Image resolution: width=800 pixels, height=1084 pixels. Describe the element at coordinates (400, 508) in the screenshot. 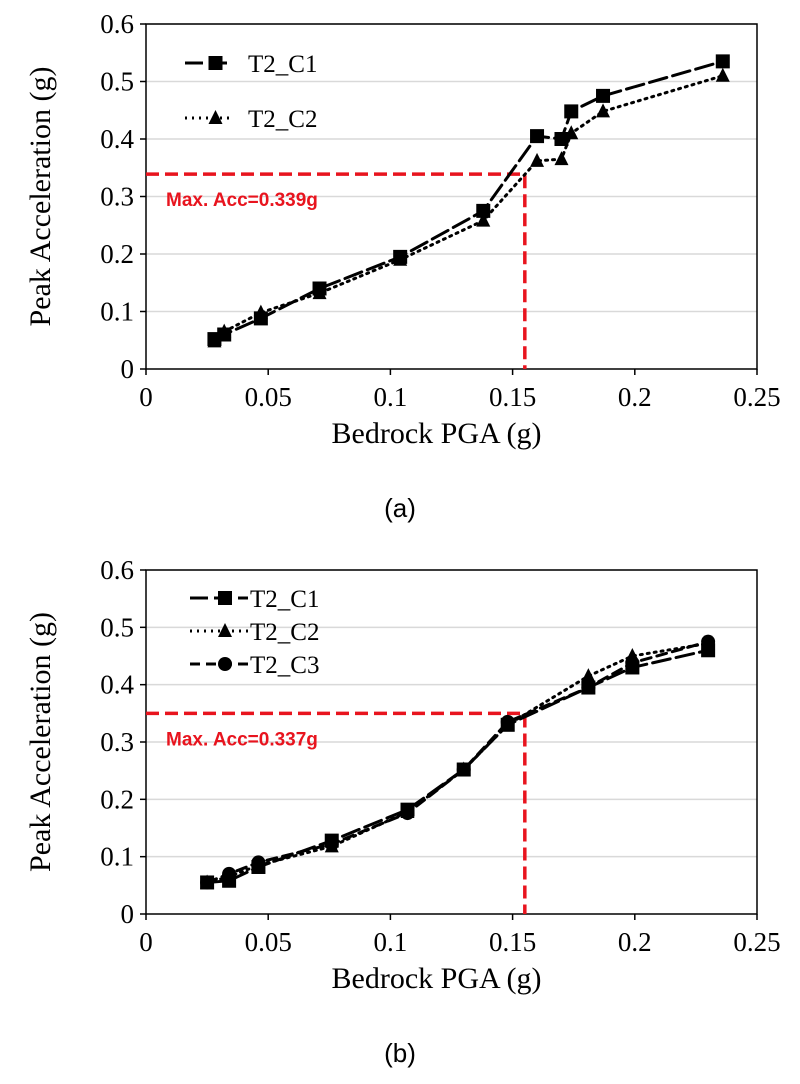

I see `chart-caption: (a)` at that location.